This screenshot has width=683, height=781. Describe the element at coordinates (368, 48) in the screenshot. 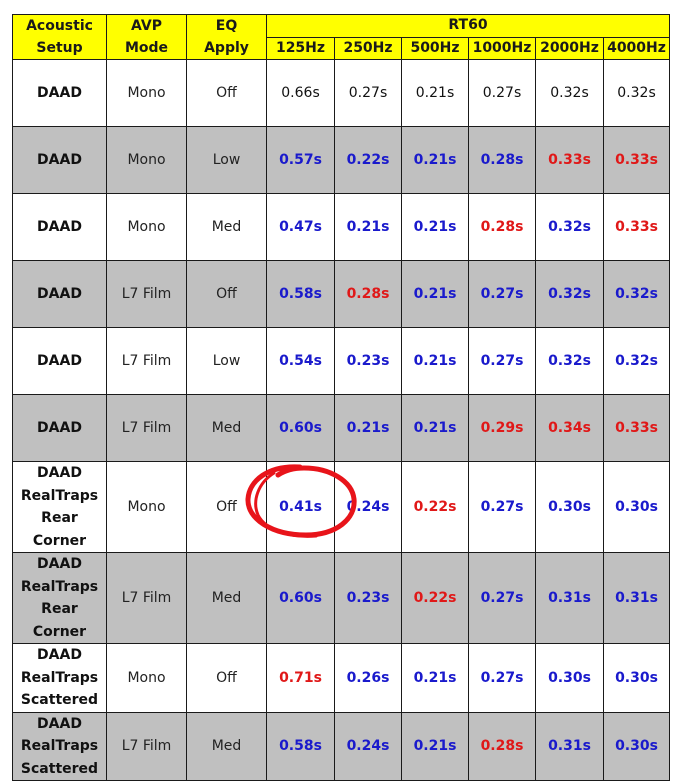

I see `header-freq: 250Hz` at that location.